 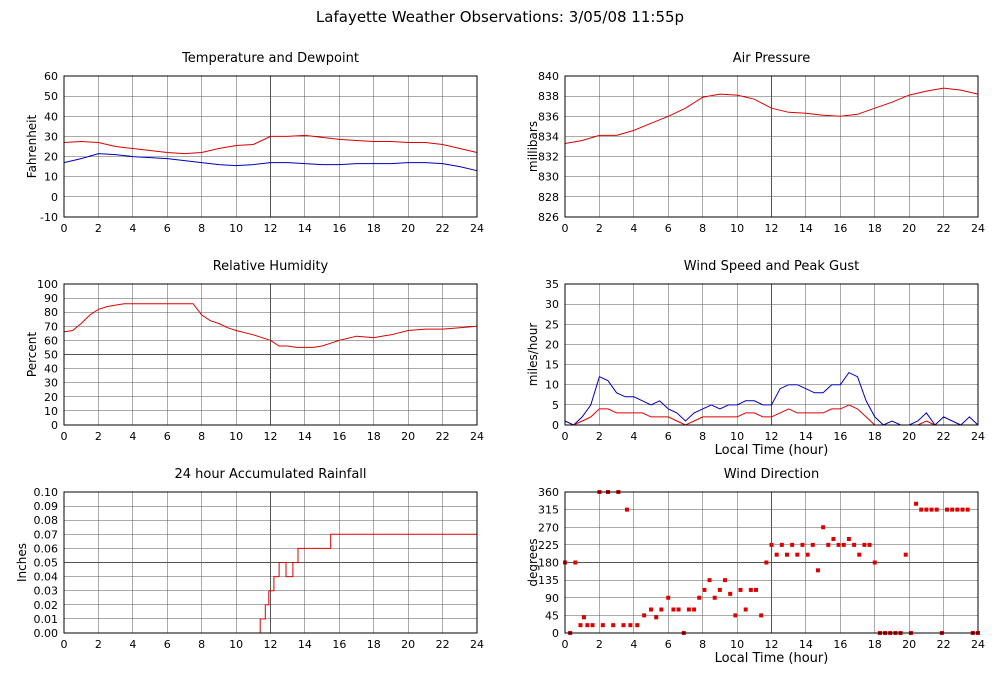 What do you see at coordinates (552, 304) in the screenshot?
I see `y-tick-label: 30` at bounding box center [552, 304].